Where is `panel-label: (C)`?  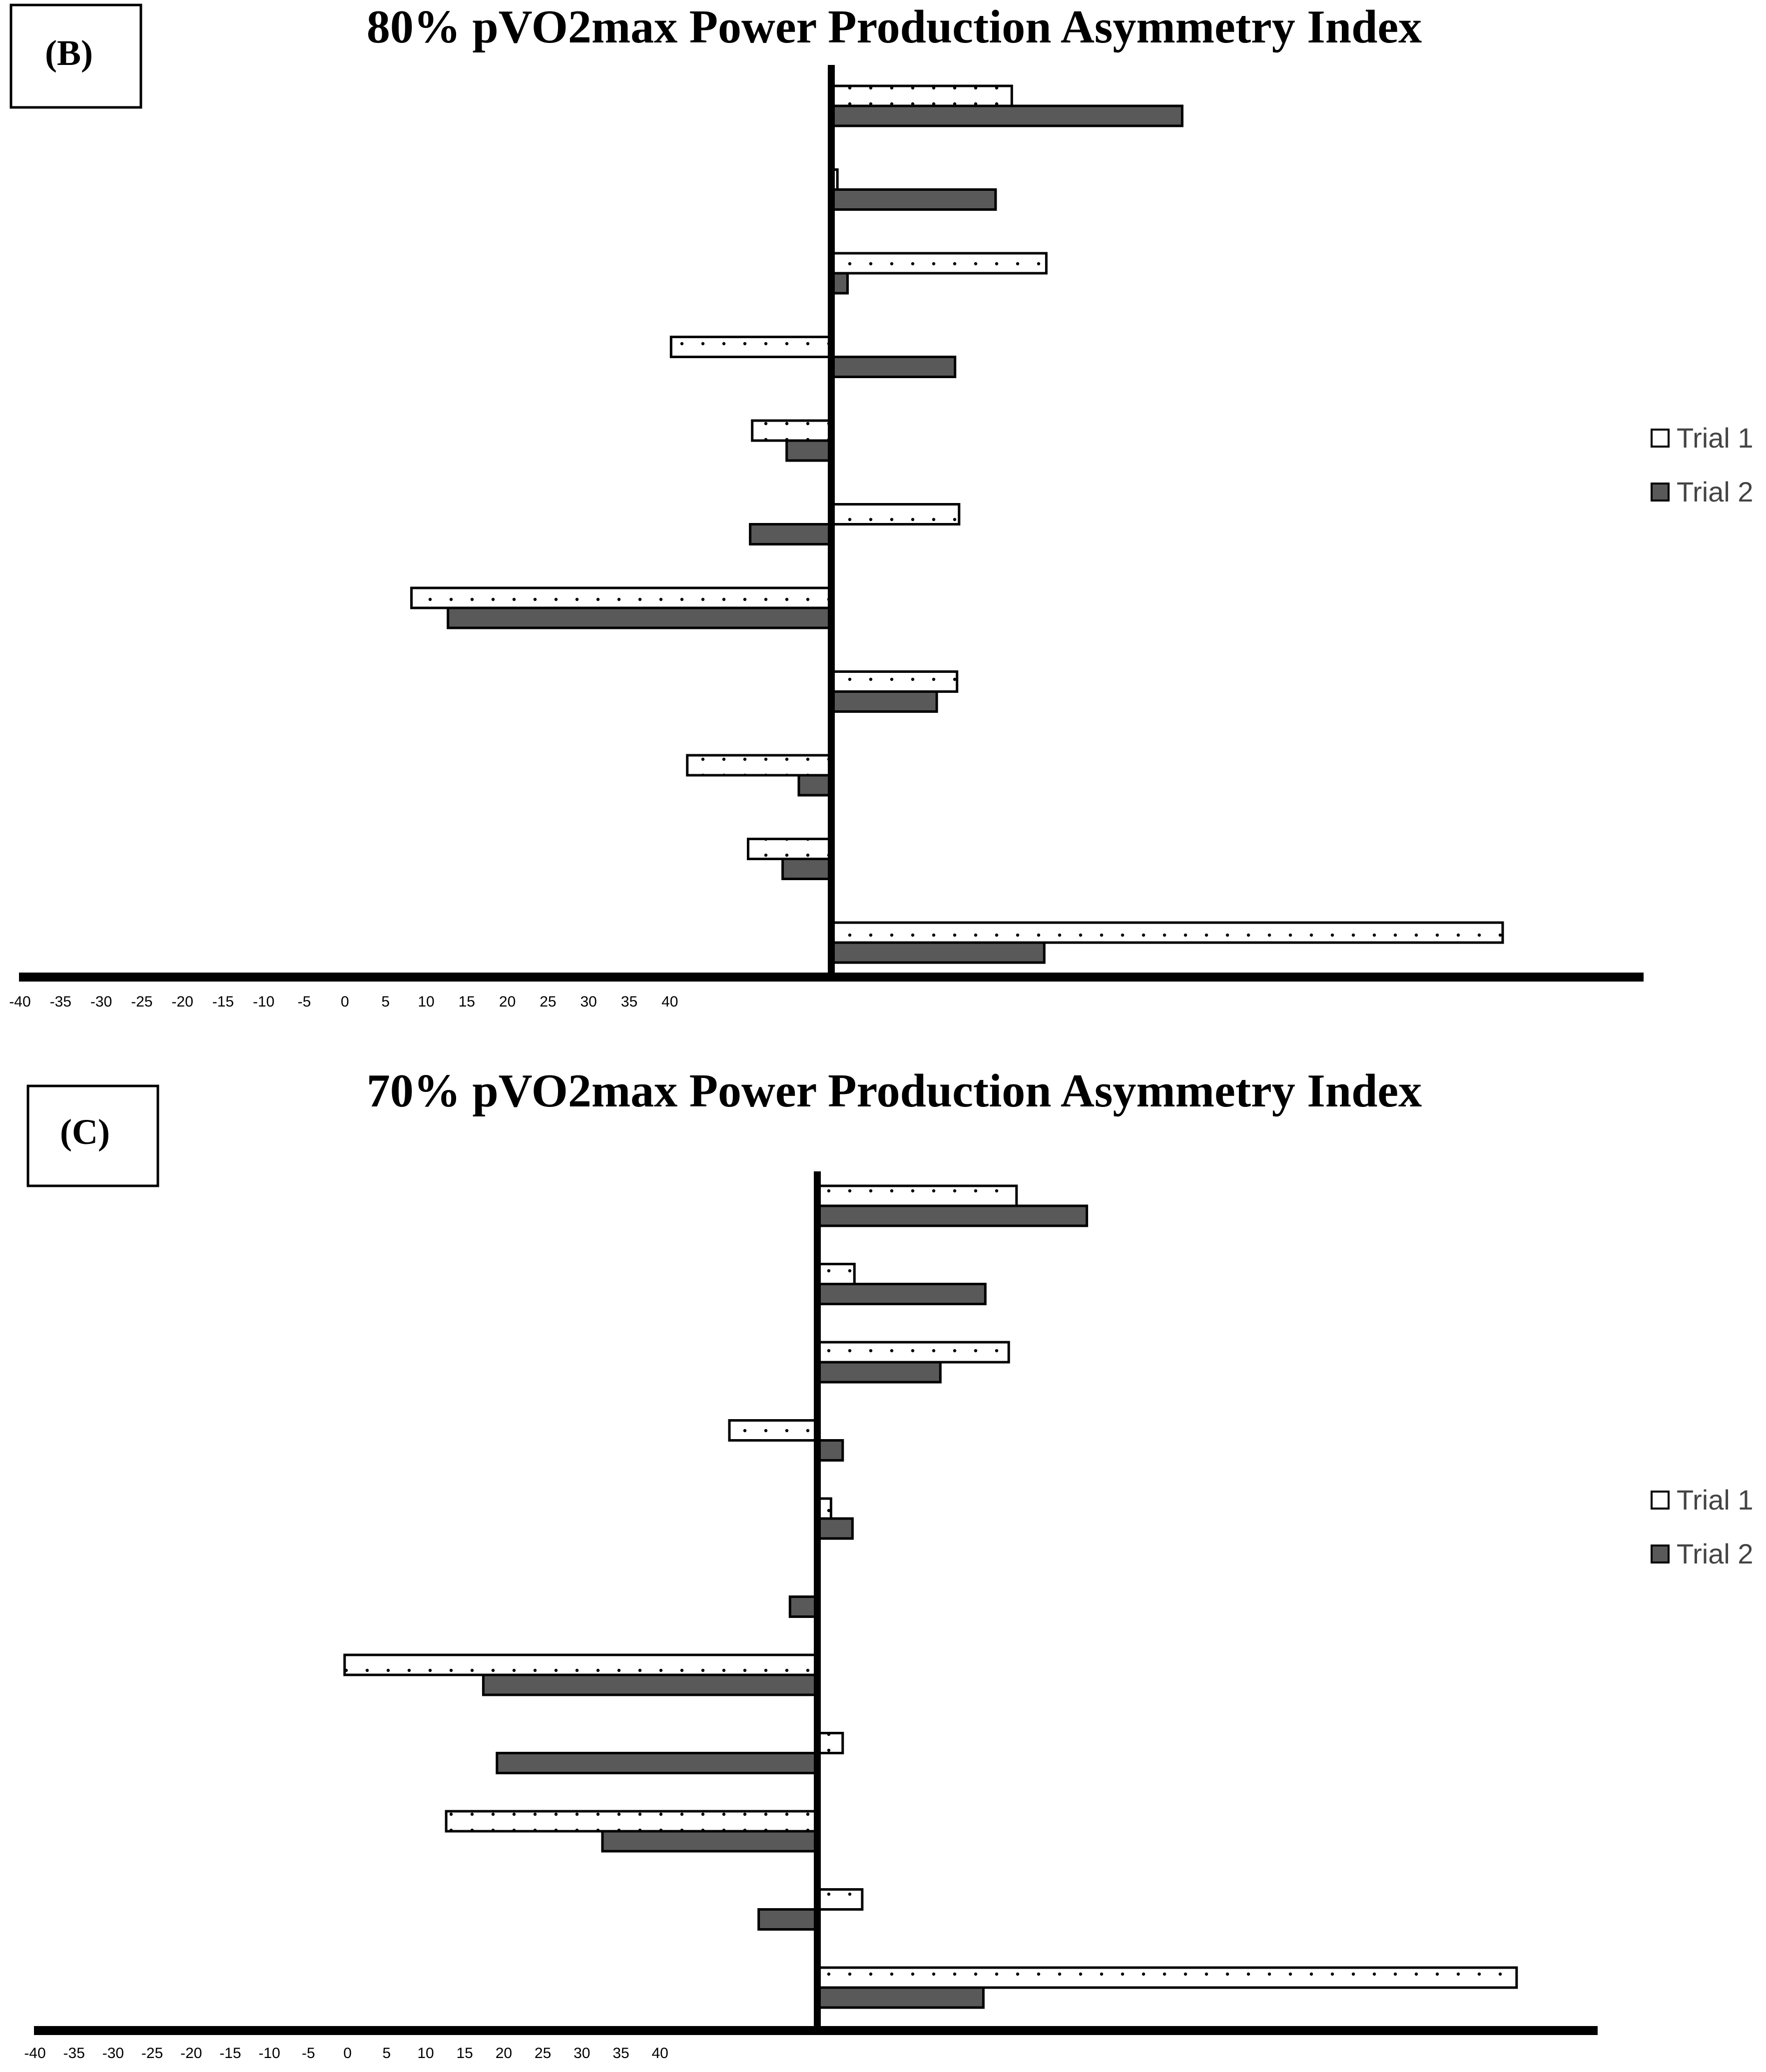
panel-label: (C) is located at coordinates (85, 1132).